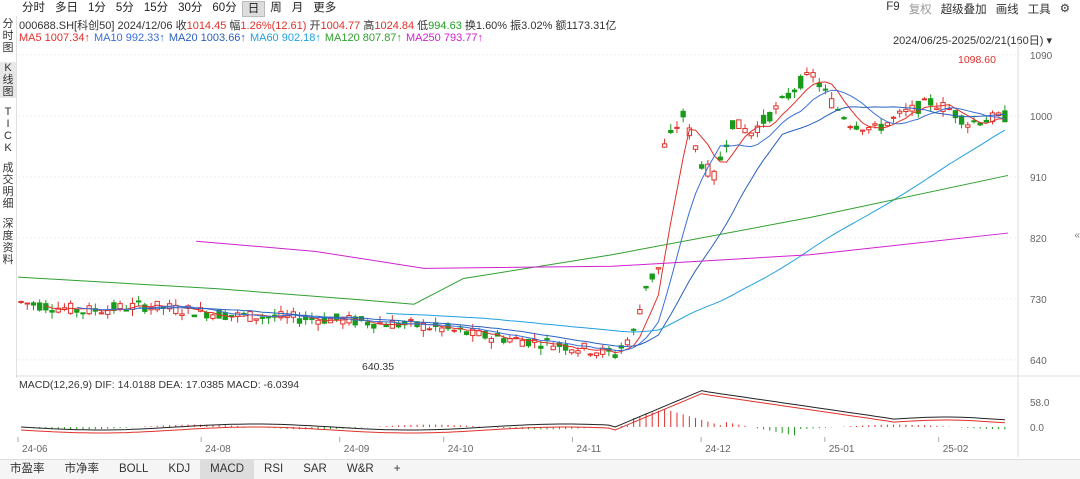 This screenshot has width=1080, height=479. Describe the element at coordinates (444, 38) in the screenshot. I see `ma-legend-5: MA250 793.77↑` at that location.